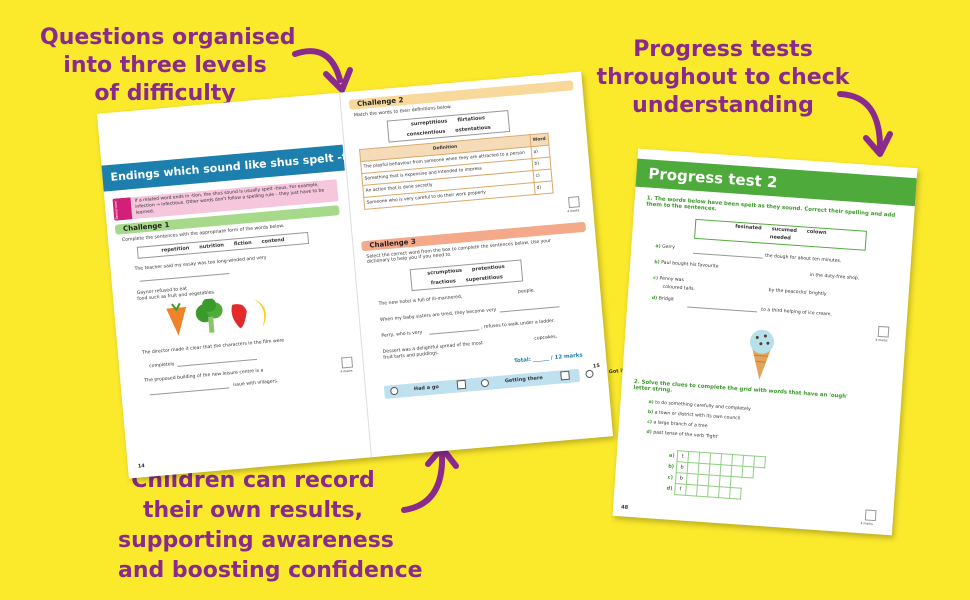 The width and height of the screenshot is (970, 600). I want to click on ice-cream-icon, so click(762, 354).